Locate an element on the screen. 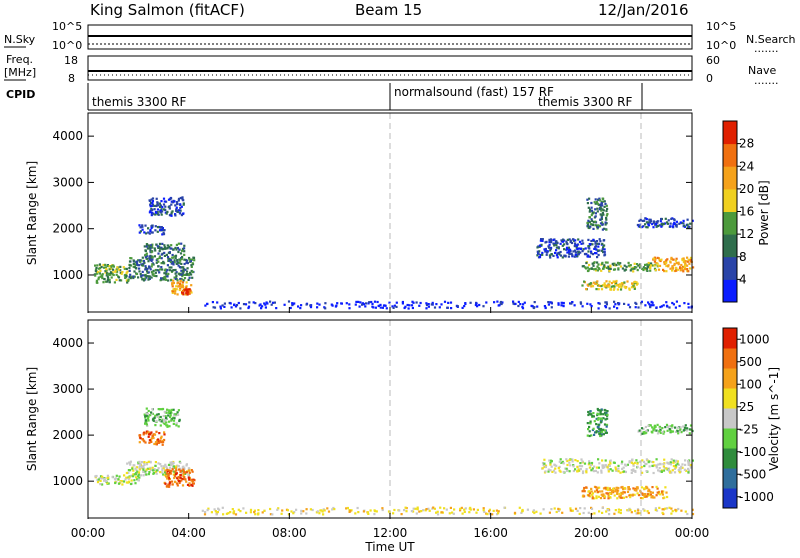 This screenshot has height=558, width=800. freq-axis-left-bottom: 8 is located at coordinates (71, 78).